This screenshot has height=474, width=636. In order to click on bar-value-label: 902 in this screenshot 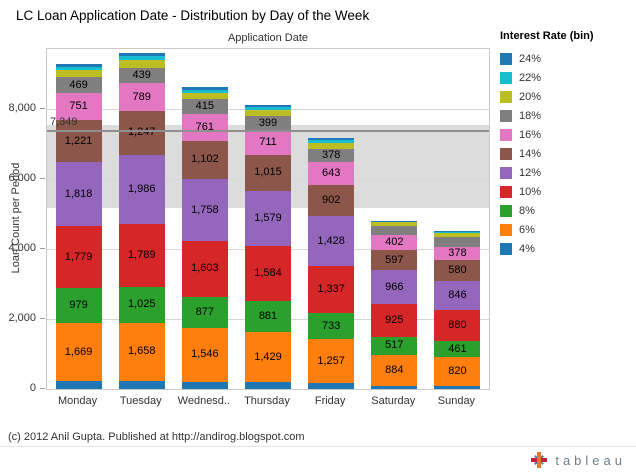, I will do `click(331, 200)`.